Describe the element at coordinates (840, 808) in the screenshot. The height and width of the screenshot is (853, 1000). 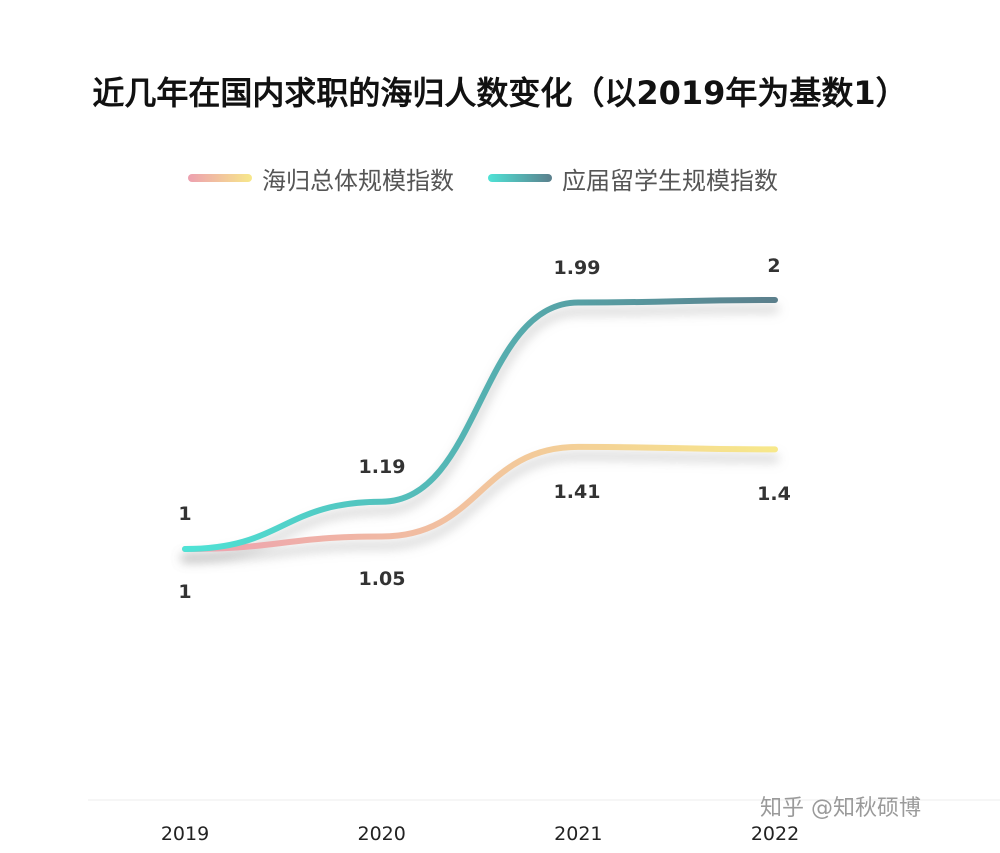
I see `watermark: 知乎 @知秋硕博` at that location.